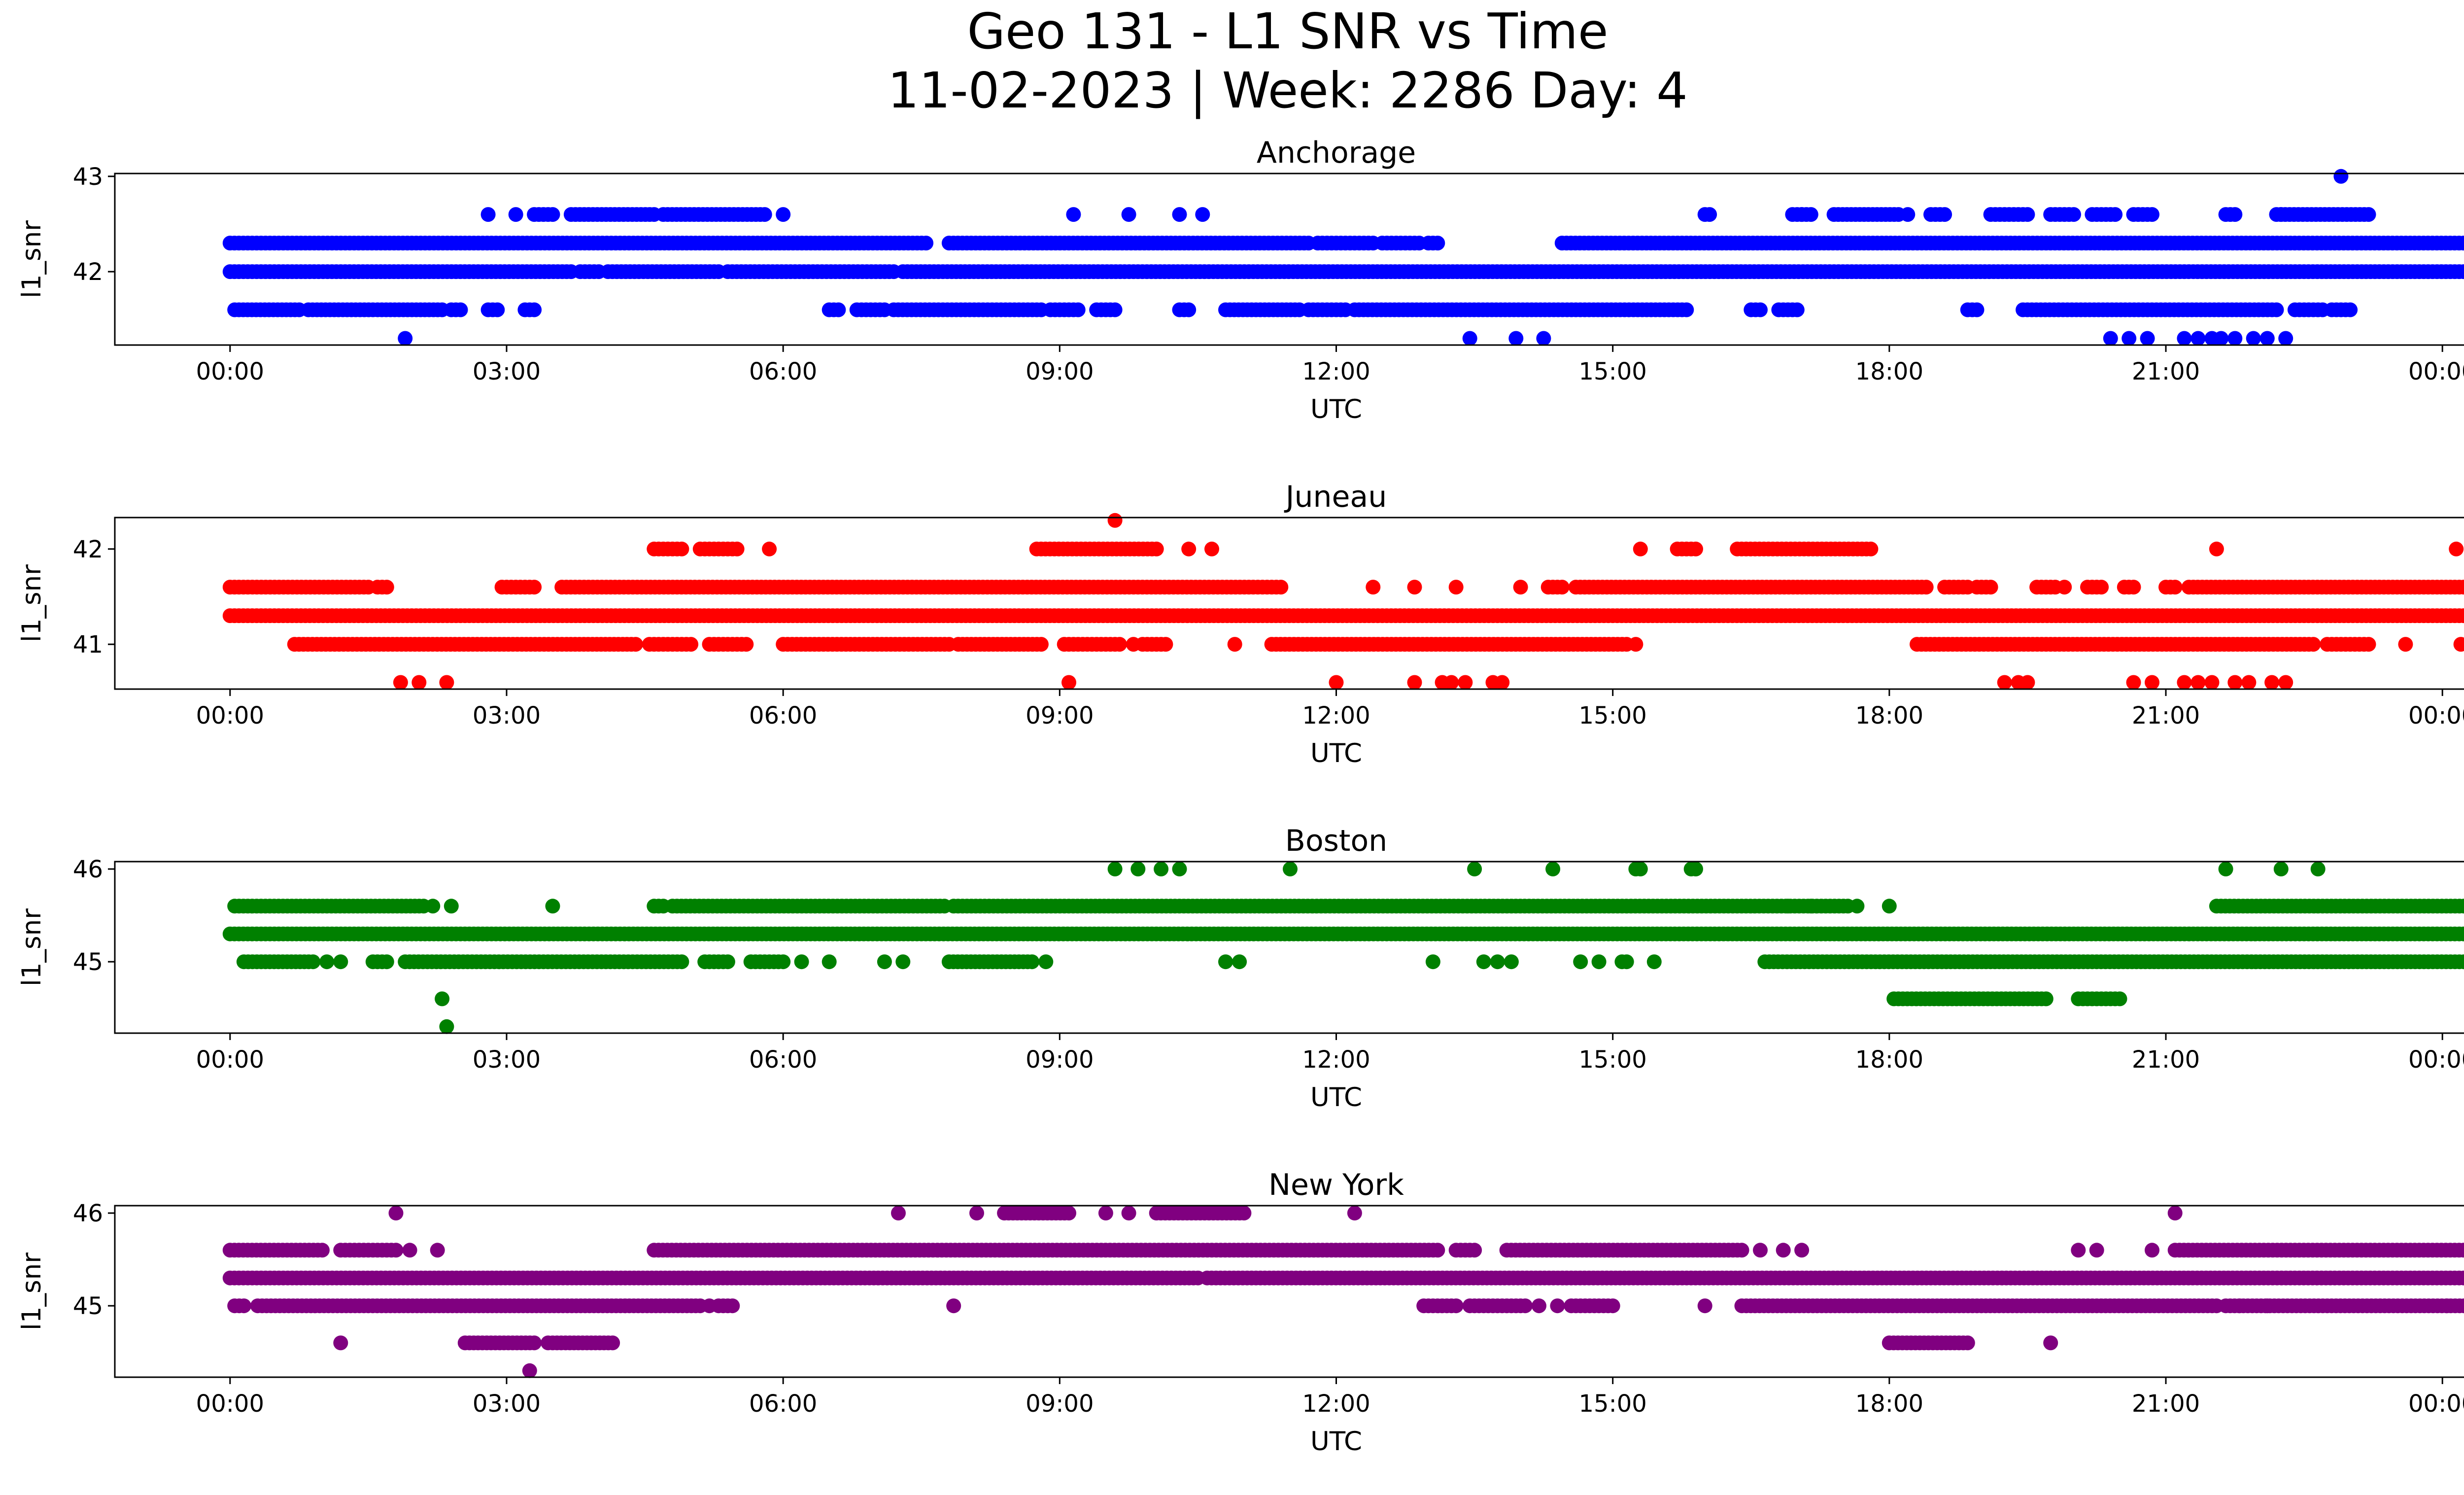  I want to click on y-axis-label-boston: l1_snr, so click(32, 947).